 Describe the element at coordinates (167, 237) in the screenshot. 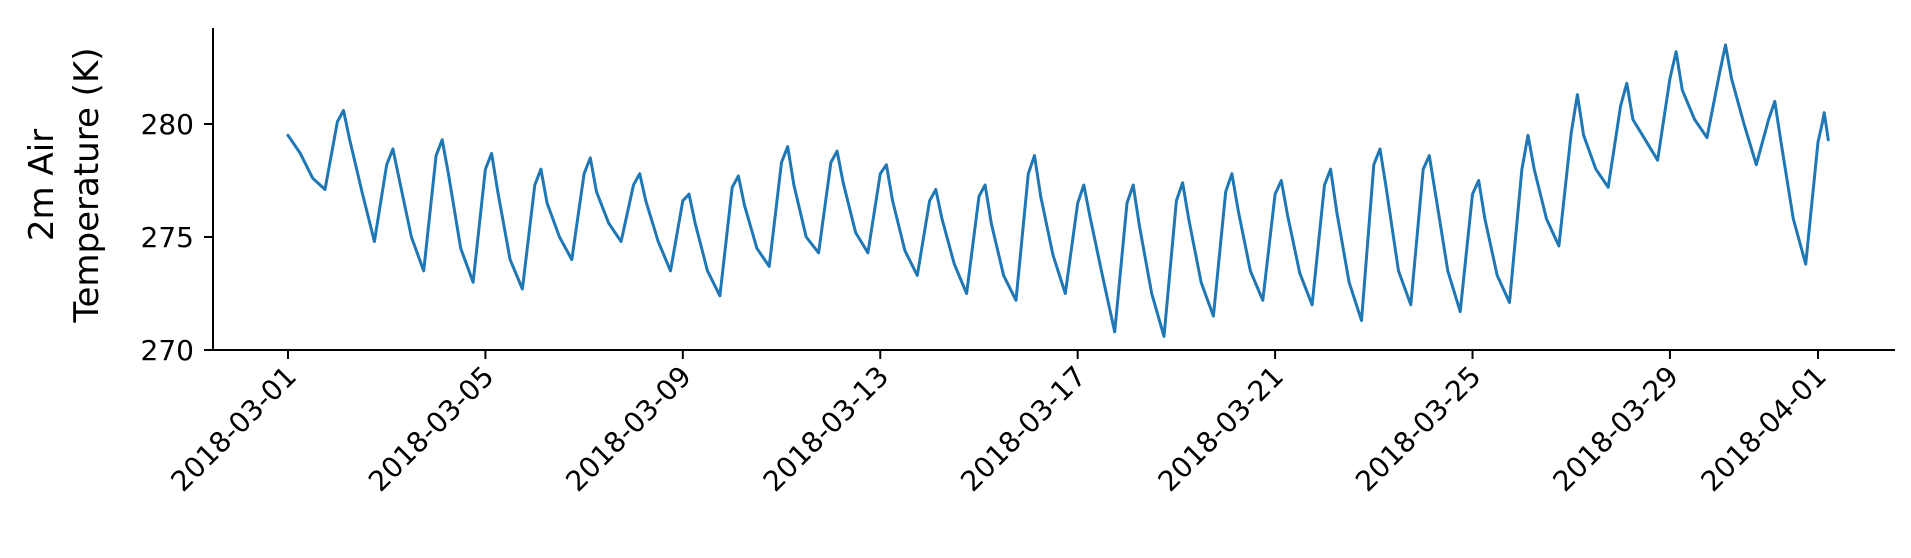

I see `y-tick-label: 275` at that location.